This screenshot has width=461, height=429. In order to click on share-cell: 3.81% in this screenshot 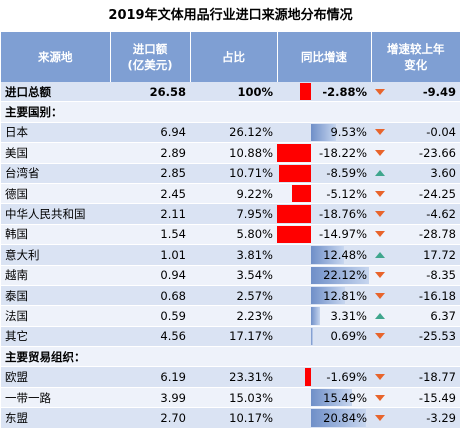, I will do `click(233, 255)`.